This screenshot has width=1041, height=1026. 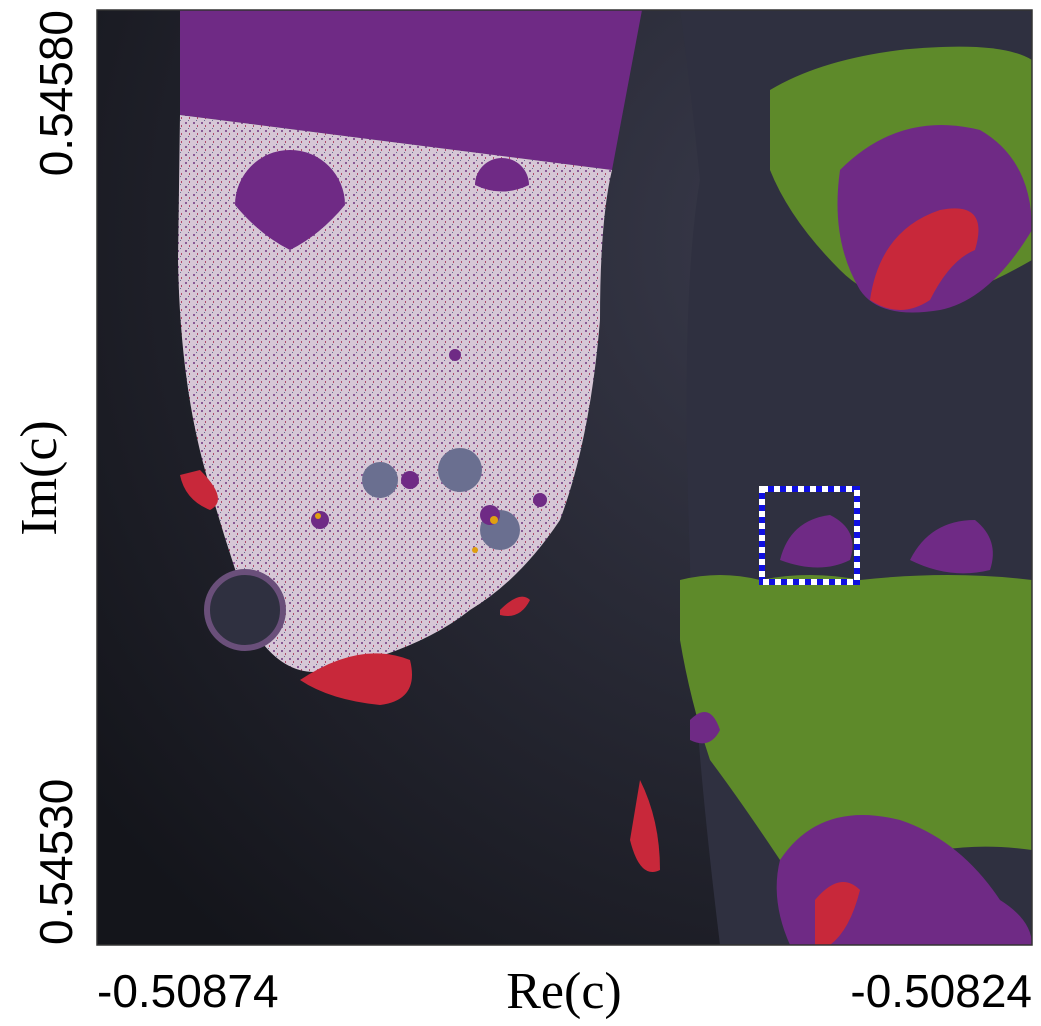 What do you see at coordinates (56, 93) in the screenshot?
I see `y-tick-label: 0.54580` at bounding box center [56, 93].